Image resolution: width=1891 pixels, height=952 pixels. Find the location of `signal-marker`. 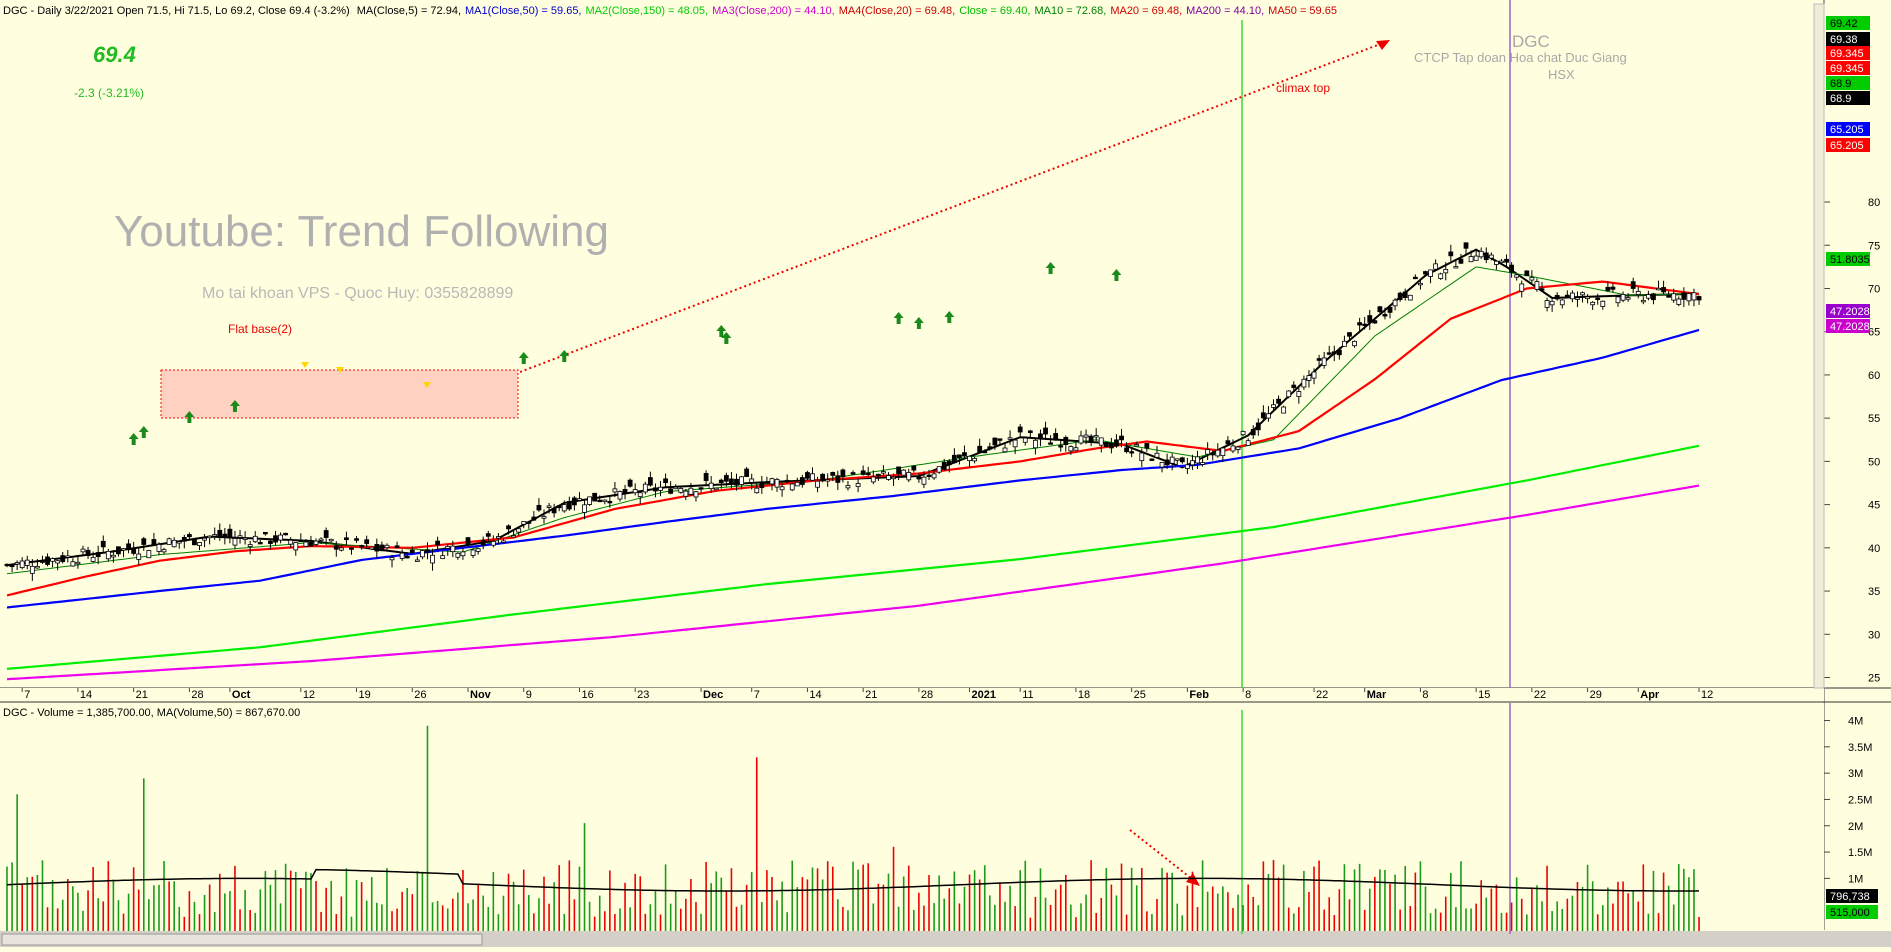

signal-marker is located at coordinates (340, 370).